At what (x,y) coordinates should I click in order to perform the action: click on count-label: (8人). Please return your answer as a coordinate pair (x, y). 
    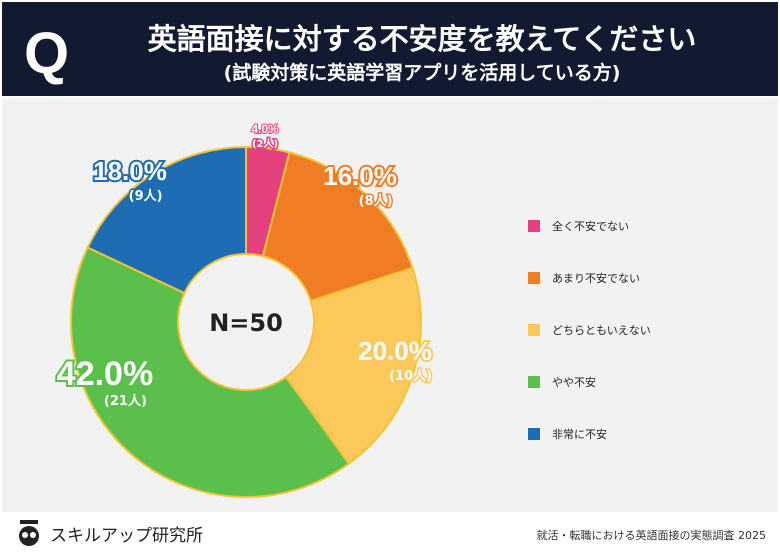
    Looking at the image, I should click on (376, 201).